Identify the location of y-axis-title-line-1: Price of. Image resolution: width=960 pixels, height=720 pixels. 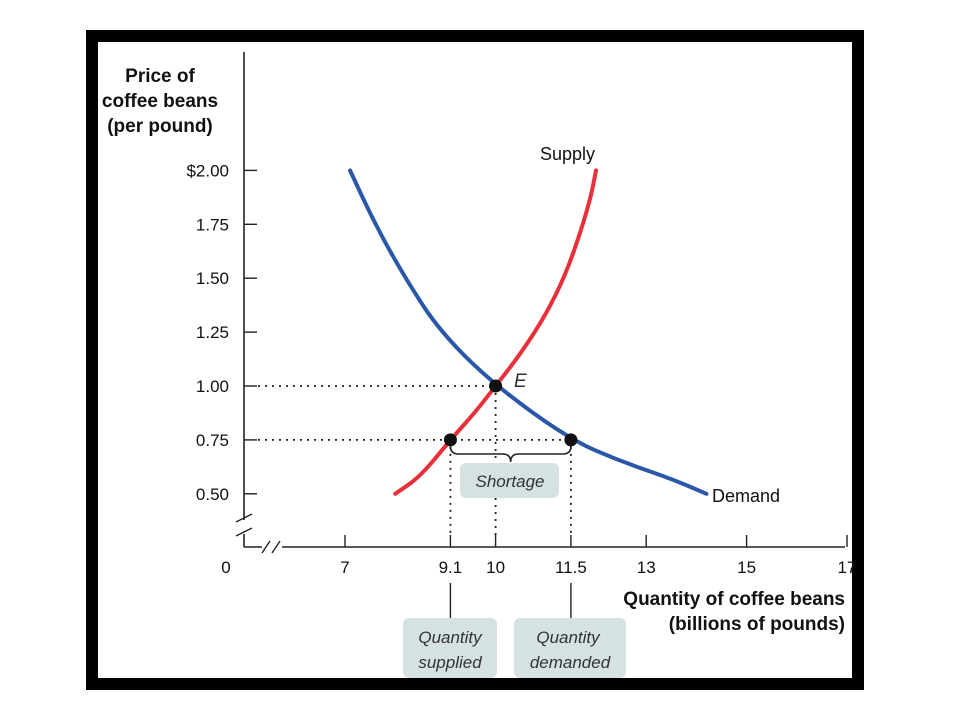
(160, 76).